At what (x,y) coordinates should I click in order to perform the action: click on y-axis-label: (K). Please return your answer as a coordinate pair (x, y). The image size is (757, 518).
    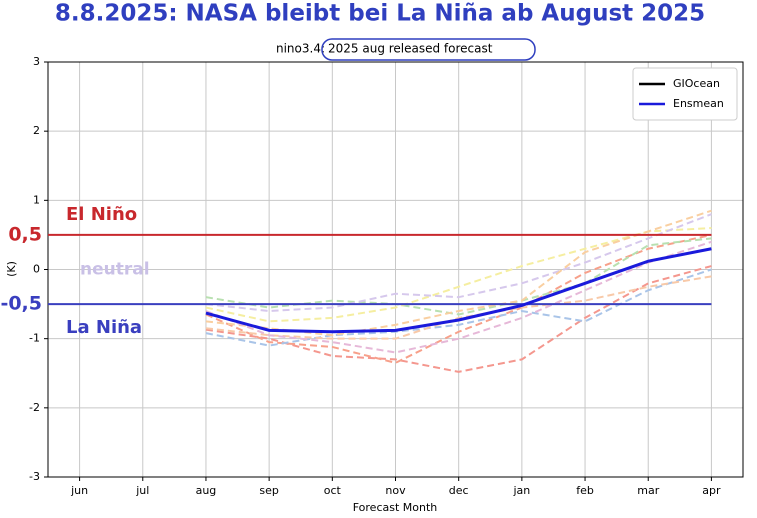
    Looking at the image, I should click on (11, 269).